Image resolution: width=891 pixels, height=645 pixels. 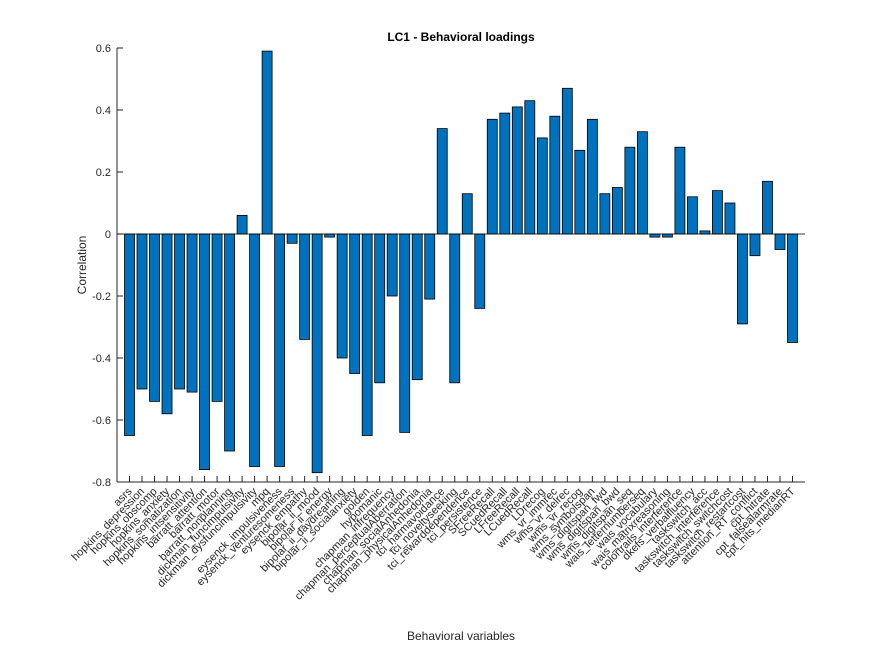 I want to click on x-axis-label: Behavioral variables, so click(x=461, y=636).